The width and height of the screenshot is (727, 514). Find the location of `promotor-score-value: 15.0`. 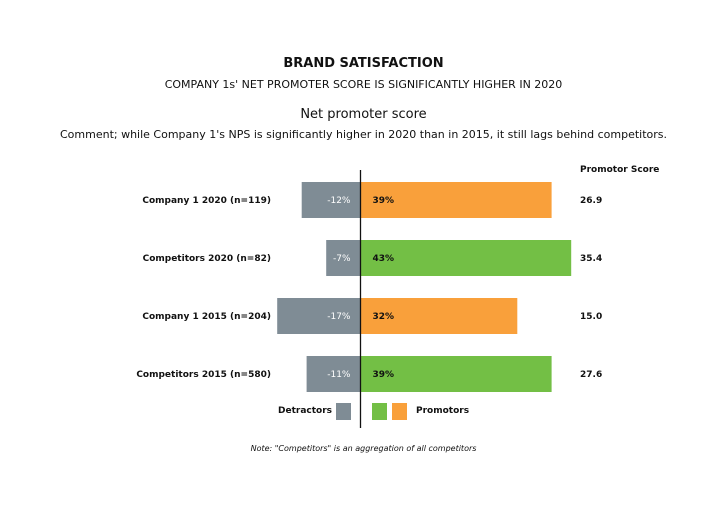

promotor-score-value: 15.0 is located at coordinates (591, 317).